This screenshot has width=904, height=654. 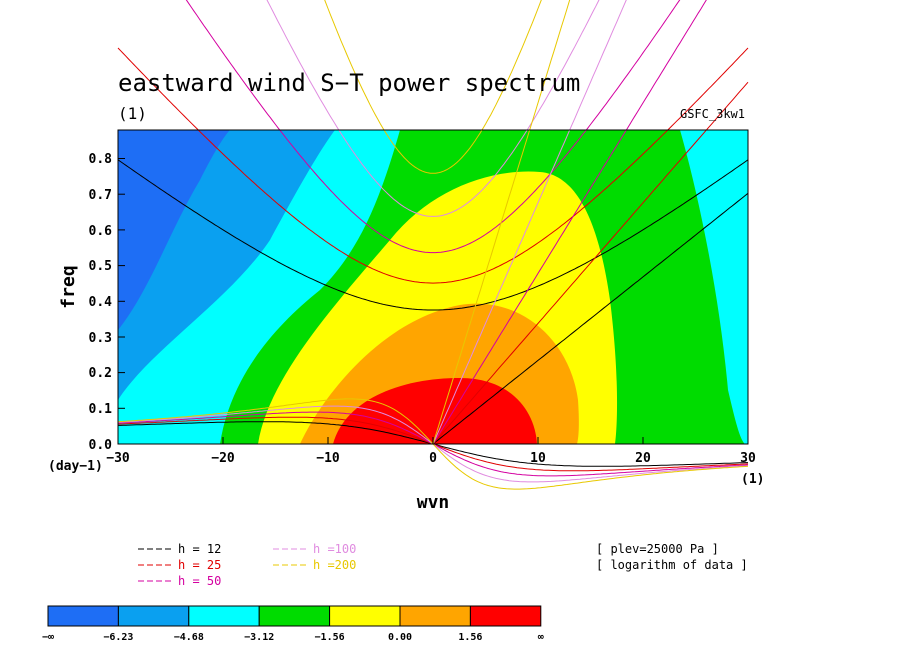 What do you see at coordinates (101, 159) in the screenshot?
I see `y-tick-label: 0.8` at bounding box center [101, 159].